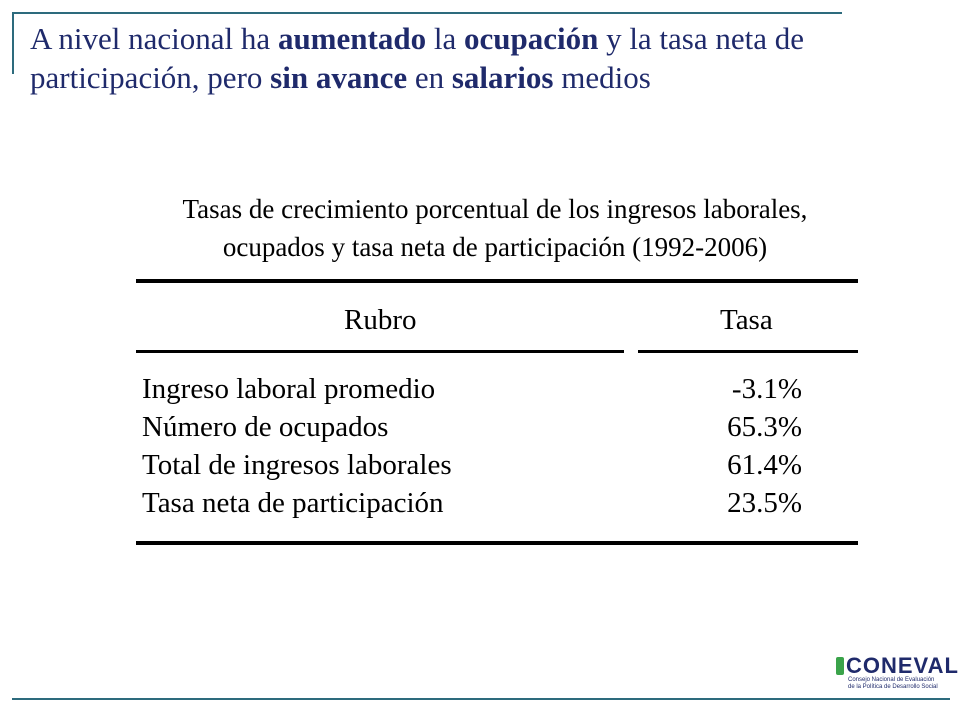 The height and width of the screenshot is (720, 960). What do you see at coordinates (531, 38) in the screenshot?
I see `headline-emphasis: ocupación` at bounding box center [531, 38].